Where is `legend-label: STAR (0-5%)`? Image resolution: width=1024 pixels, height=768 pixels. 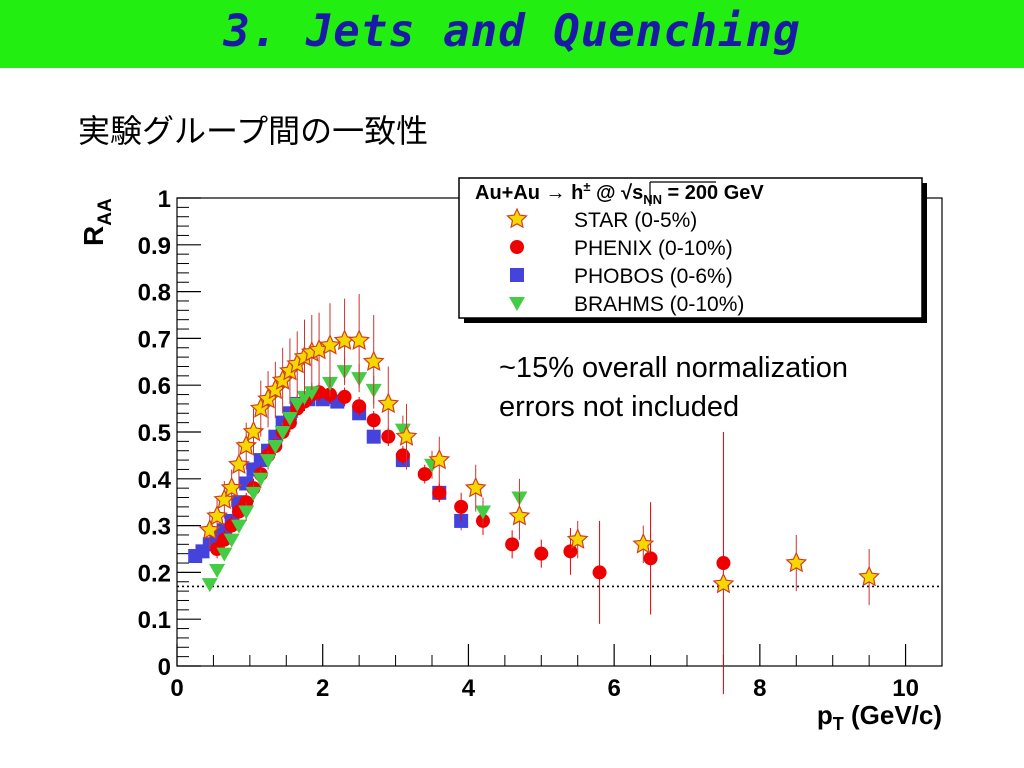 legend-label: STAR (0-5%) is located at coordinates (635, 220).